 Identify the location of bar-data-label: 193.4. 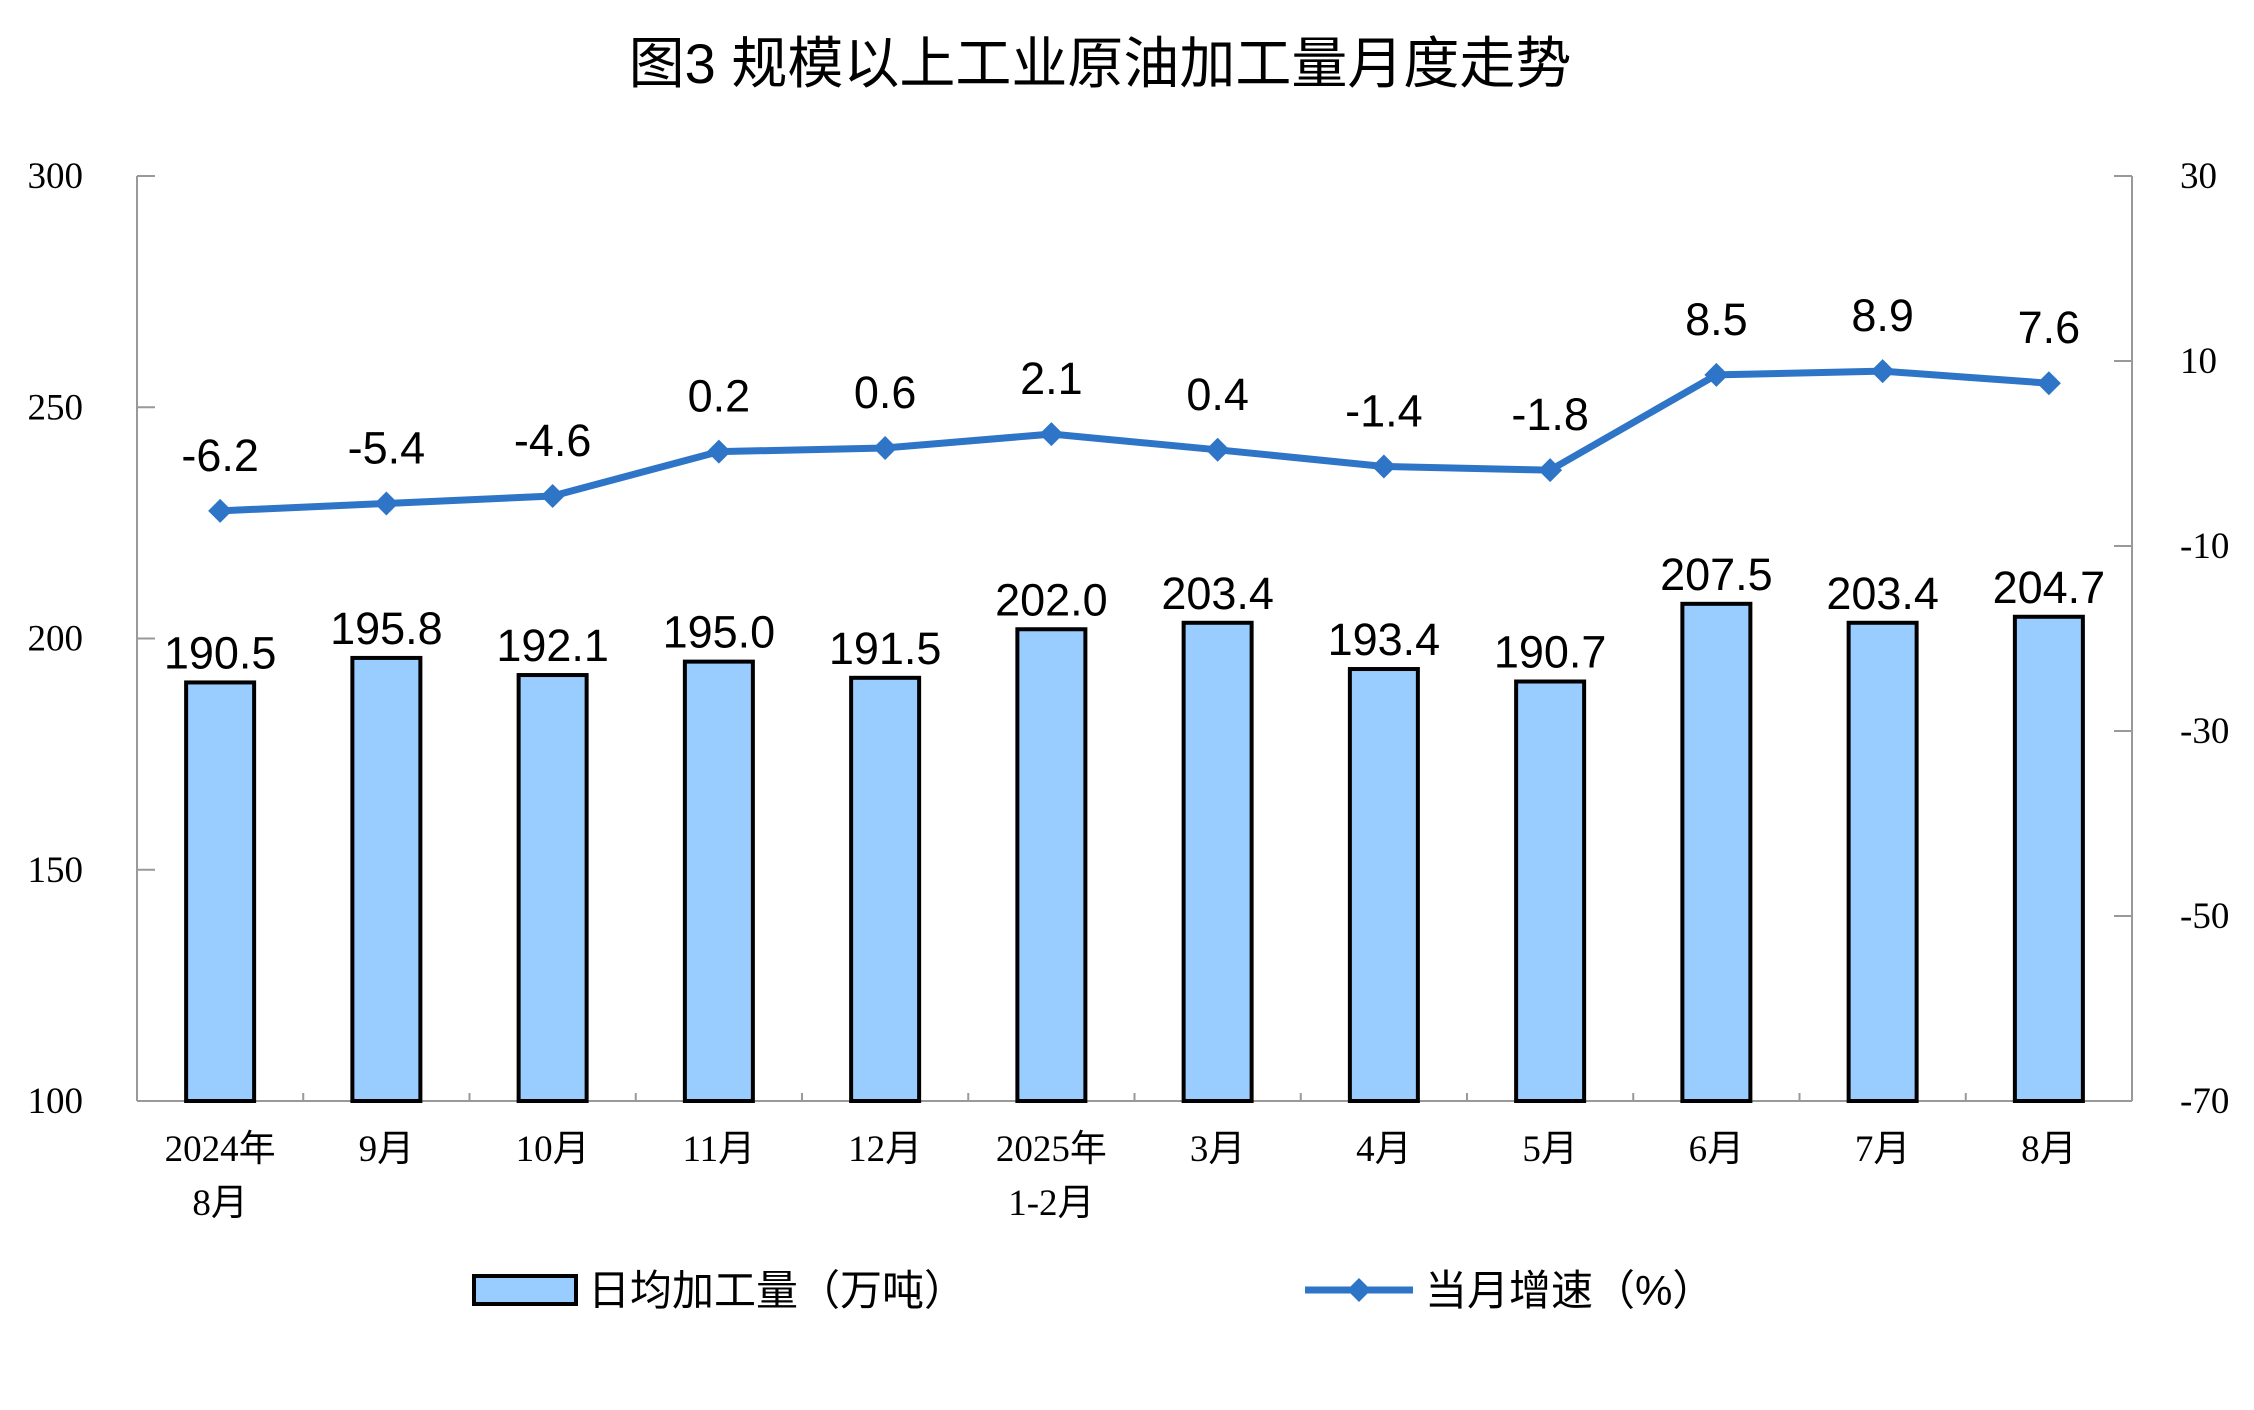
(1384, 639).